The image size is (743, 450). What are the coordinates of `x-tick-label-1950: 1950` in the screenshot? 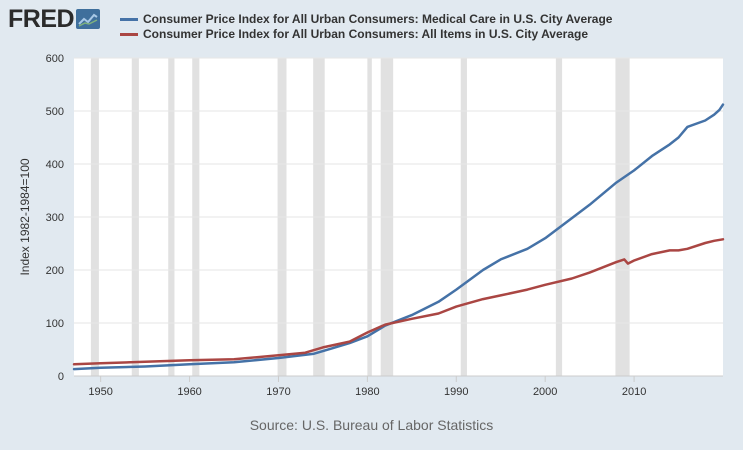 It's located at (100, 392).